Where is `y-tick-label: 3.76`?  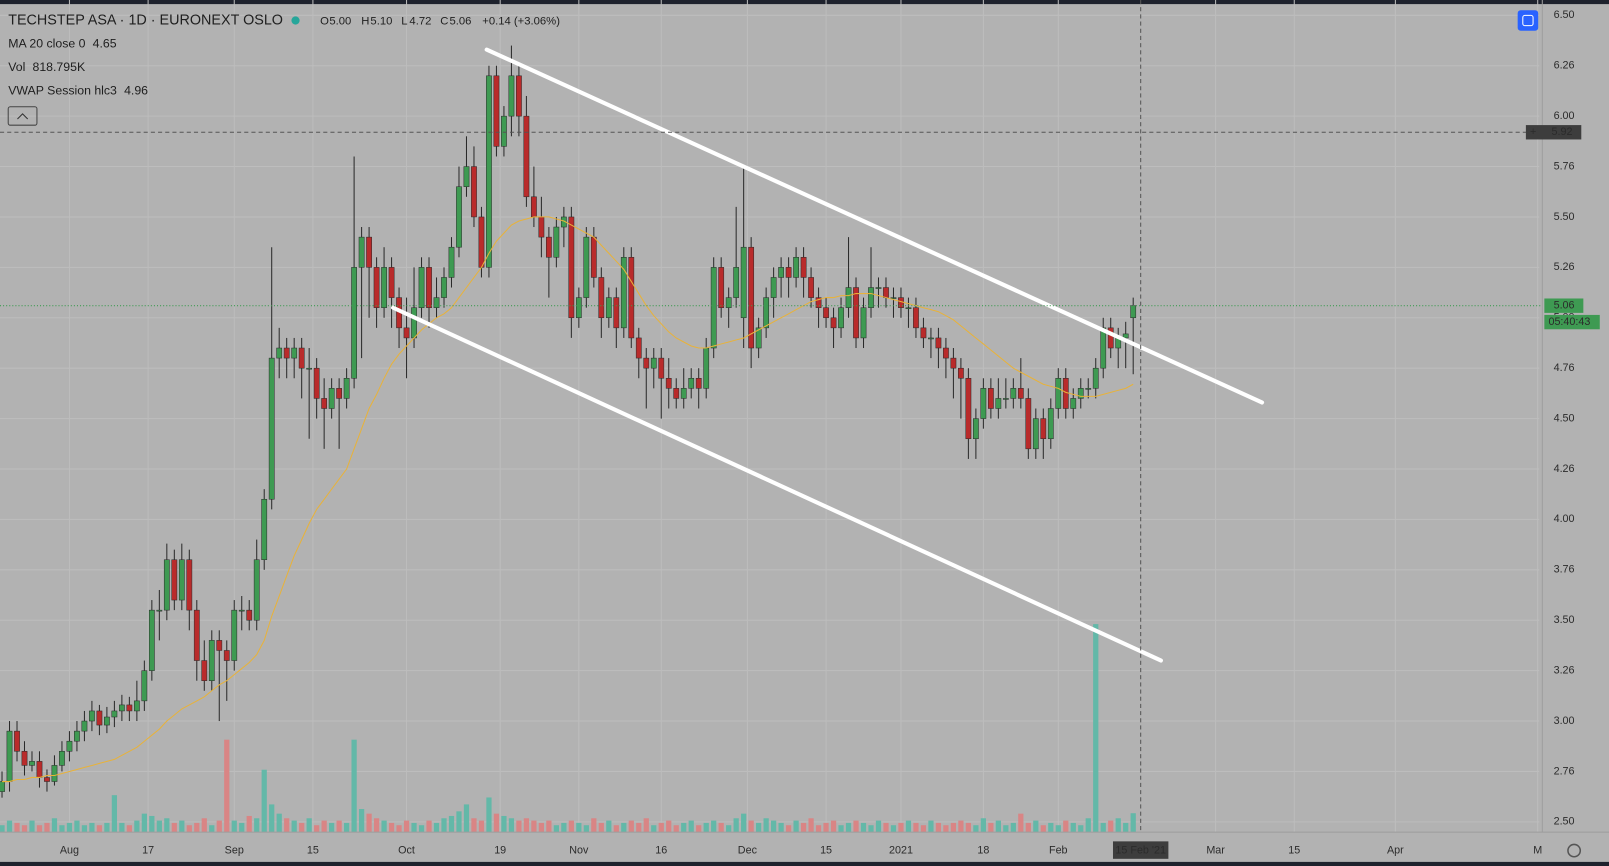 y-tick-label: 3.76 is located at coordinates (1564, 570).